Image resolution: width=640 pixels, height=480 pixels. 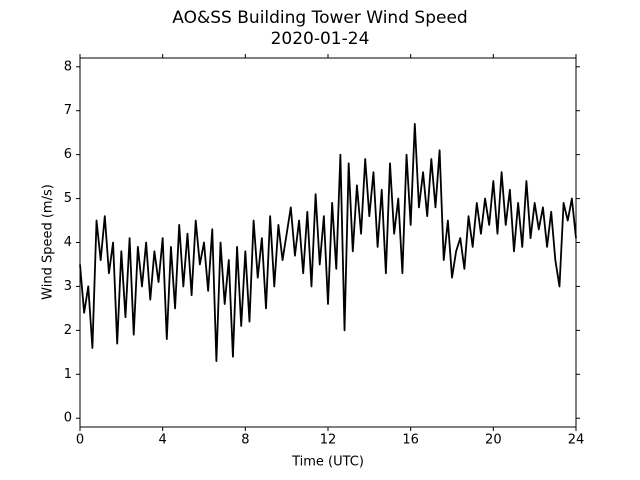 I want to click on x-axis-label: Time (UTC), so click(x=327, y=462).